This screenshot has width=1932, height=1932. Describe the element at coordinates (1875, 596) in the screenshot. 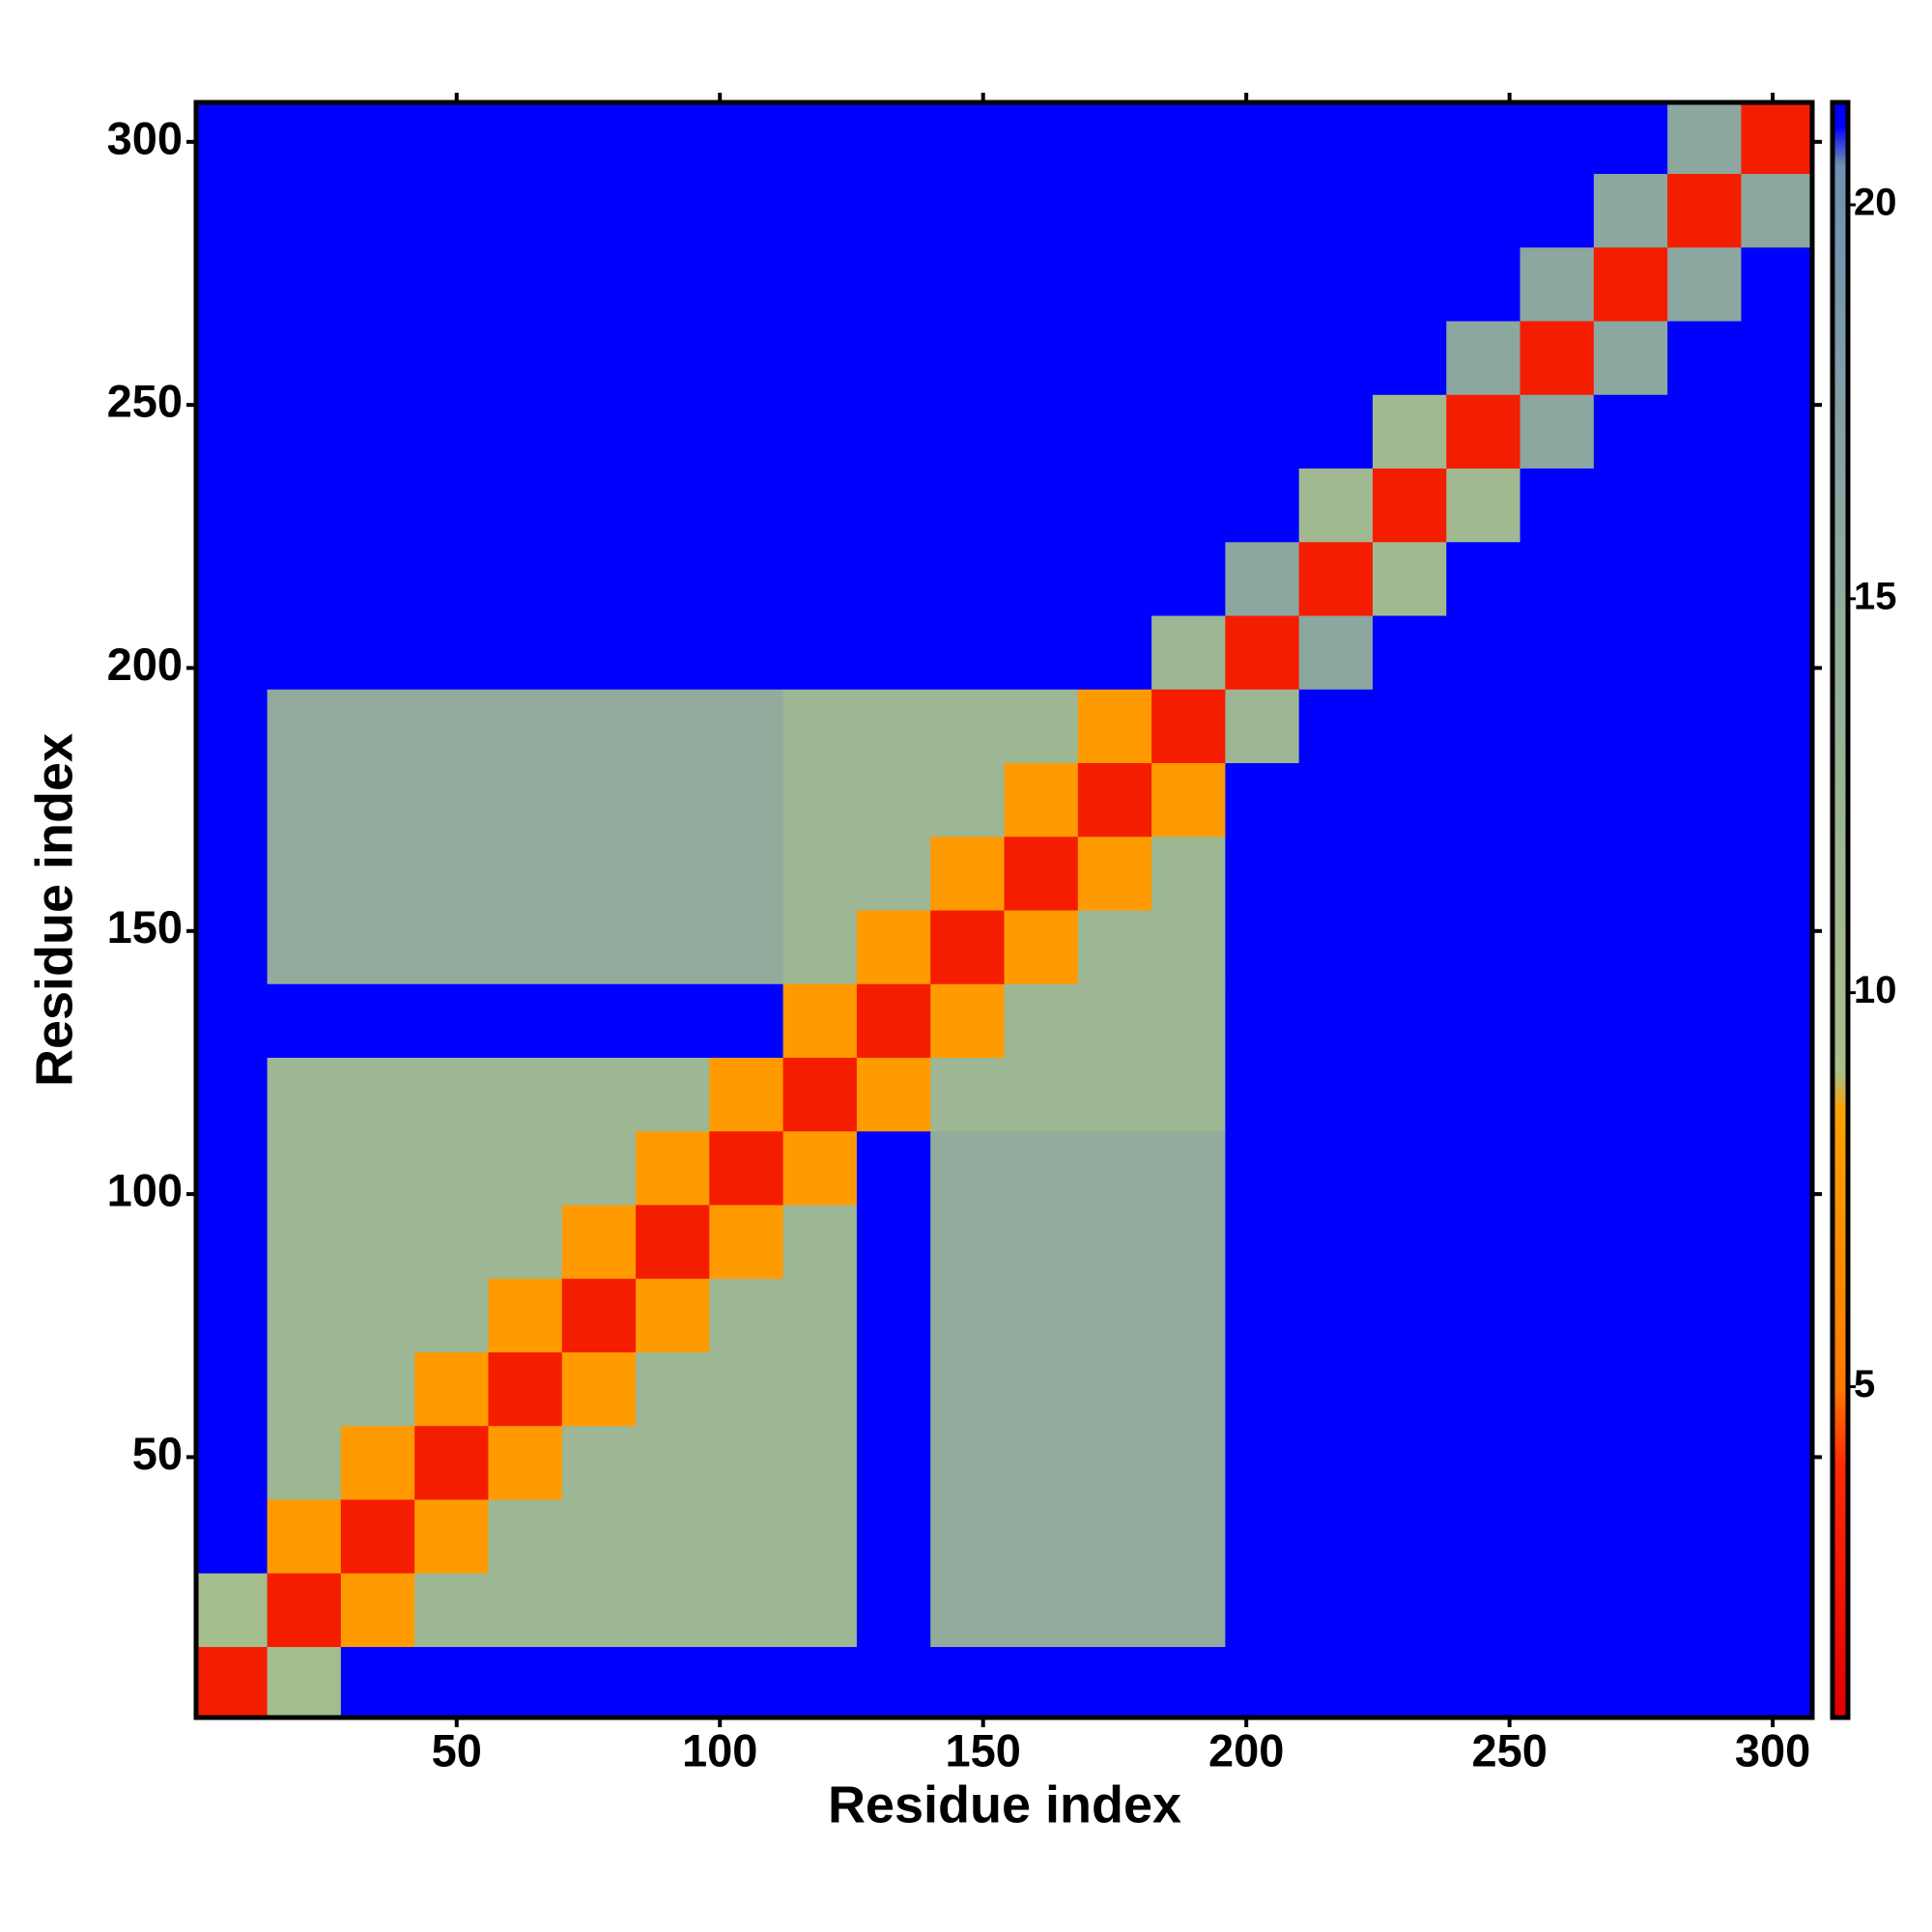

I see `colorbar-tick-label: 15` at that location.